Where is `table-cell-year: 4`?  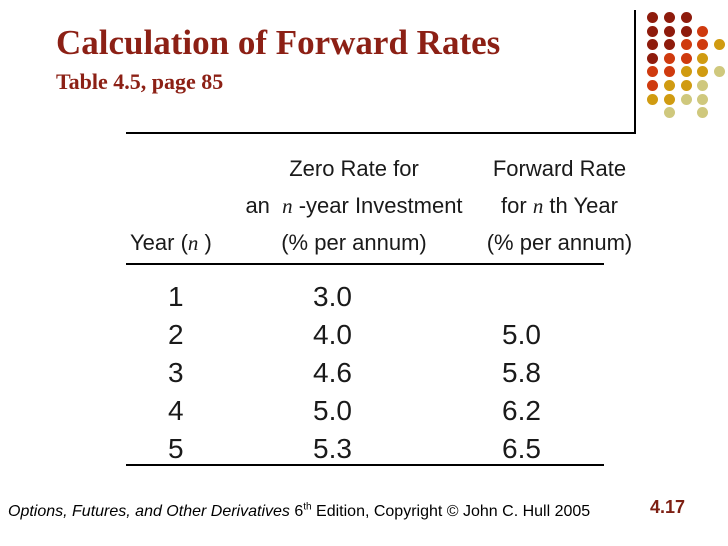
table-cell-year: 4 is located at coordinates (176, 410).